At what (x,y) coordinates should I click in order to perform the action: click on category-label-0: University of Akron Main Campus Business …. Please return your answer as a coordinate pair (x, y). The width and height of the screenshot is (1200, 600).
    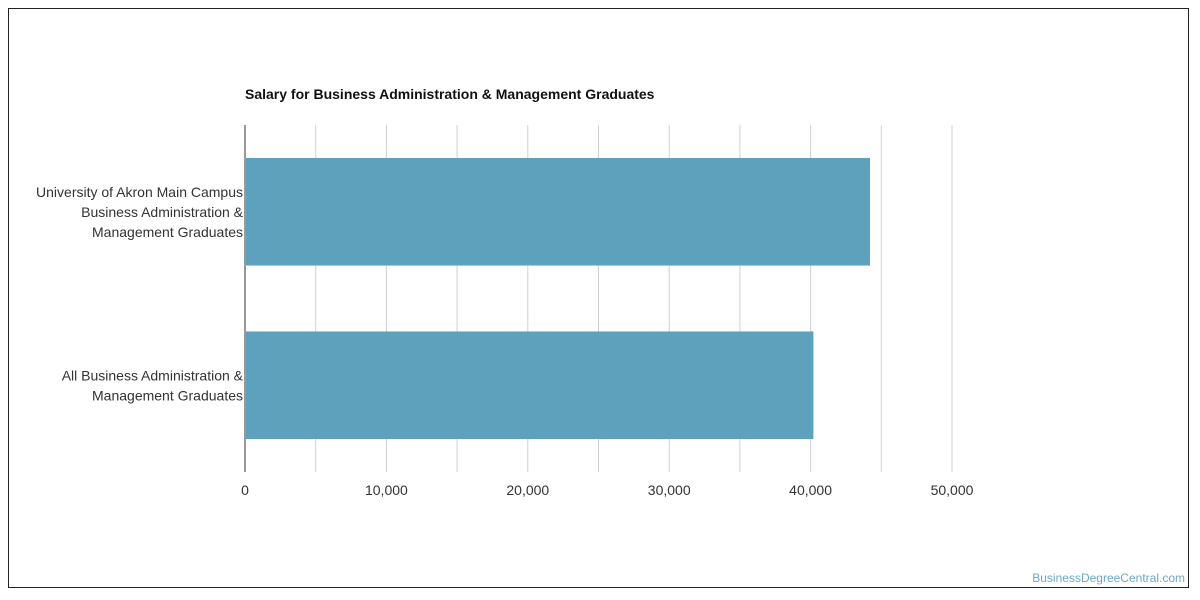
    Looking at the image, I should click on (140, 212).